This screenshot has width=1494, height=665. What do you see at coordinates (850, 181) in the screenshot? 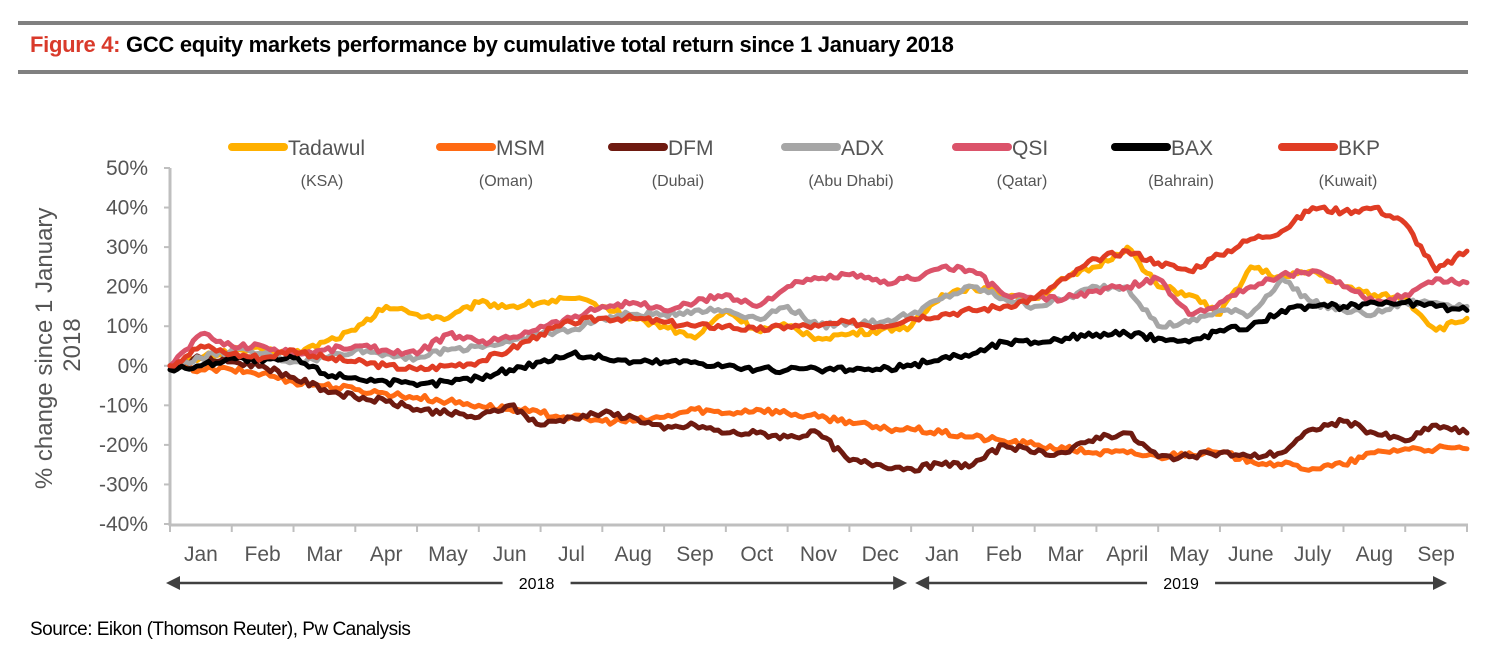
I see `legend-sublabel: (Abu Dhabi)` at bounding box center [850, 181].